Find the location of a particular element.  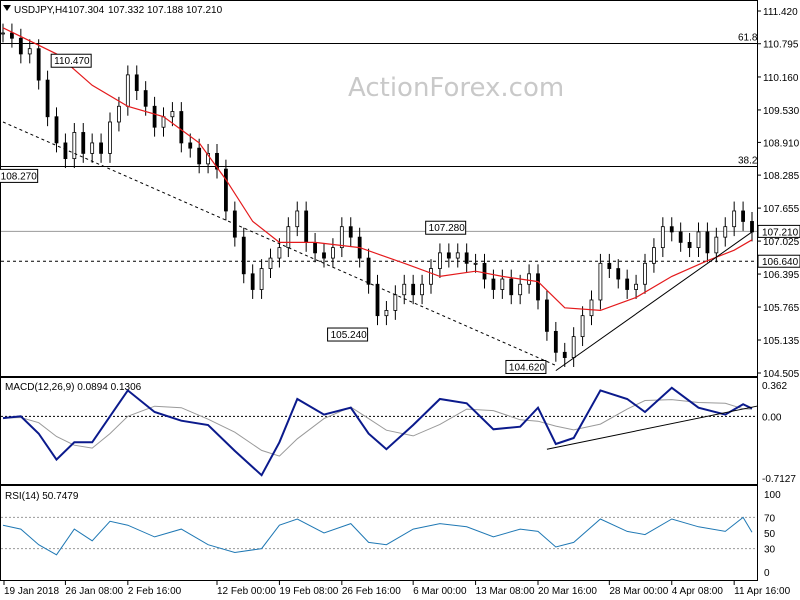

macd-signal-line is located at coordinates (377, 428).